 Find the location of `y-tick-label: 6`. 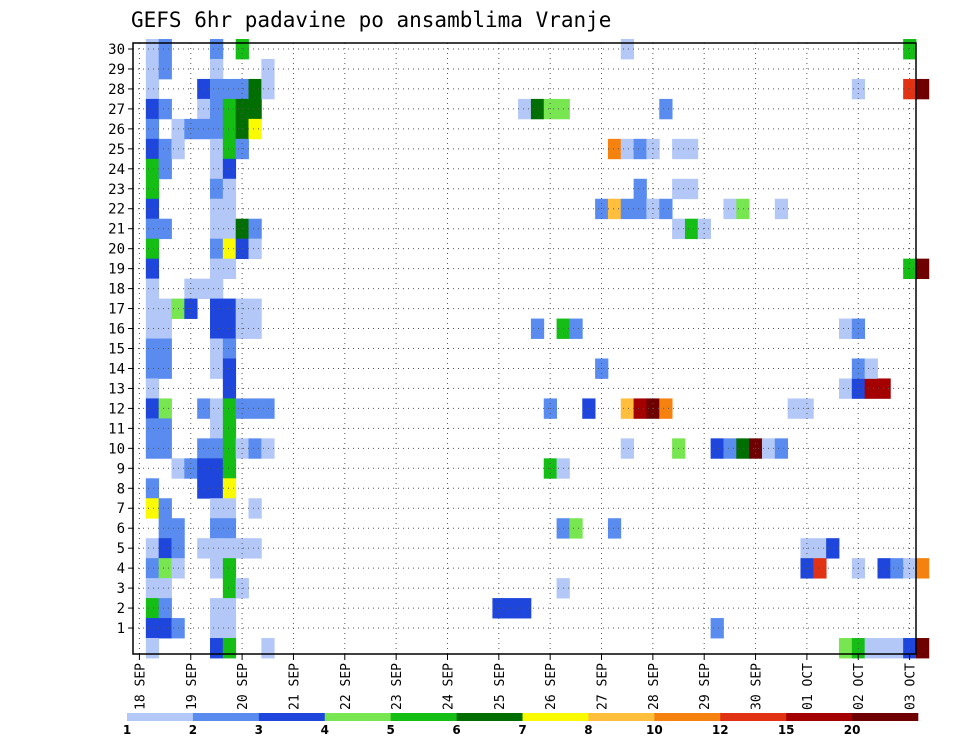

y-tick-label: 6 is located at coordinates (121, 529).